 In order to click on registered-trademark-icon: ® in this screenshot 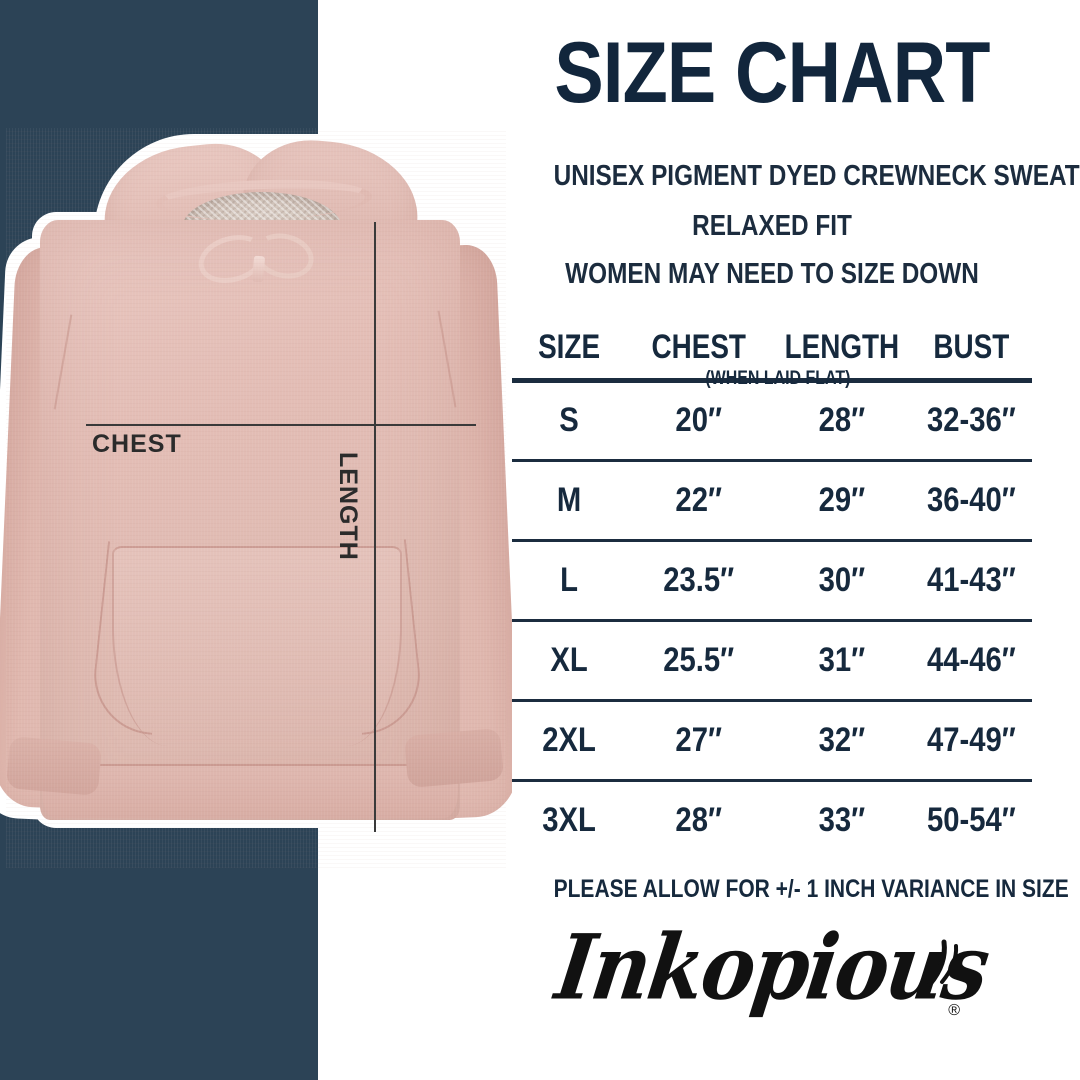, I will do `click(954, 1010)`.